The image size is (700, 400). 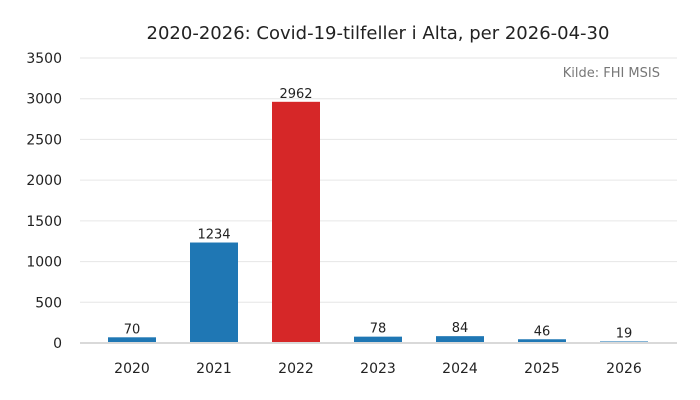 What do you see at coordinates (213, 235) in the screenshot?
I see `data-label-2021: 1234` at bounding box center [213, 235].